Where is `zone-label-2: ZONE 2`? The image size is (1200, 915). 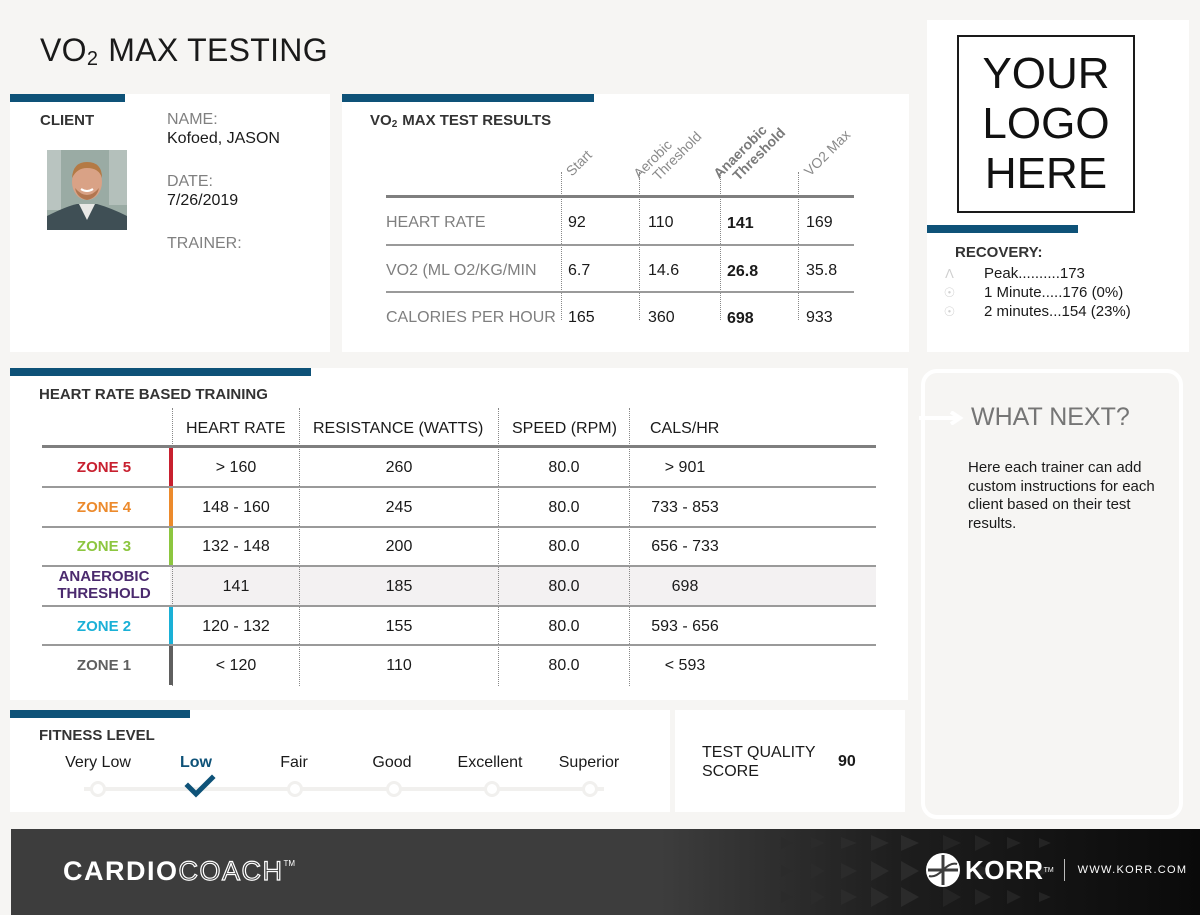 zone-label-2: ZONE 2 is located at coordinates (104, 626).